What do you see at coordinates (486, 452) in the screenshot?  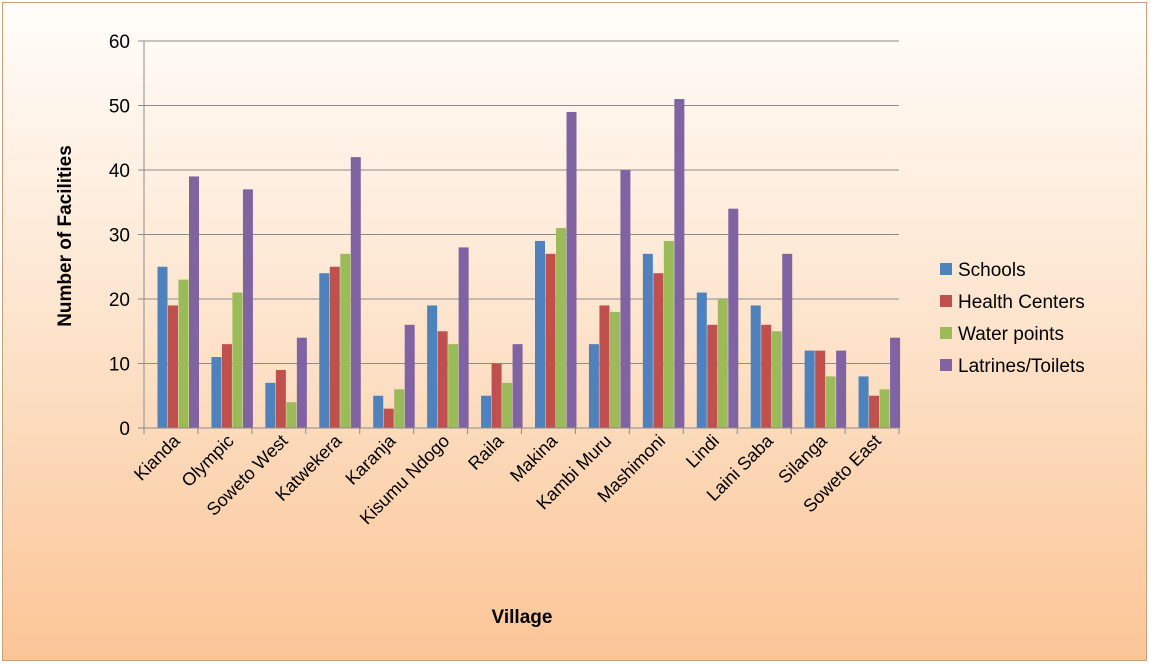 I see `x-tick-label: Raila` at bounding box center [486, 452].